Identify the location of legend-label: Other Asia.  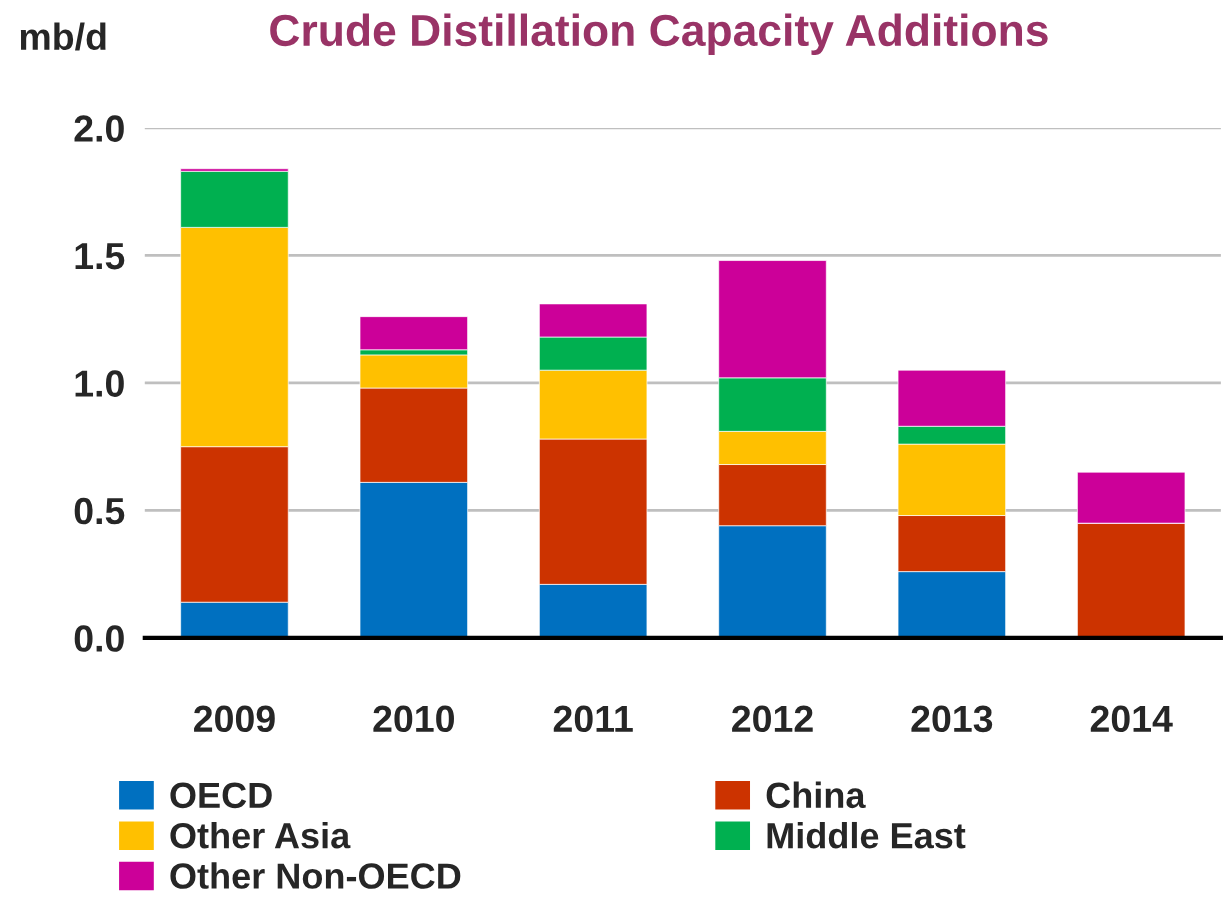
(260, 835).